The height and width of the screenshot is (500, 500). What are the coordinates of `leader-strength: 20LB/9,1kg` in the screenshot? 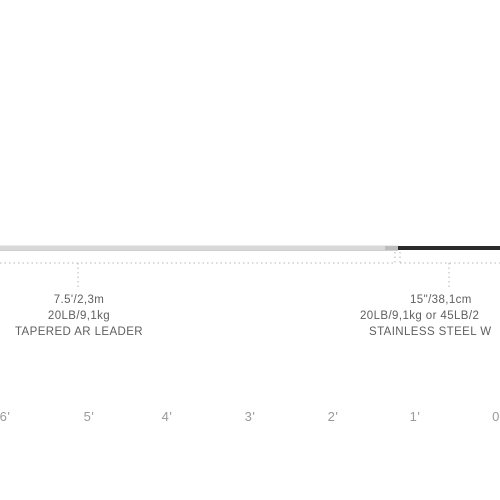 It's located at (79, 316).